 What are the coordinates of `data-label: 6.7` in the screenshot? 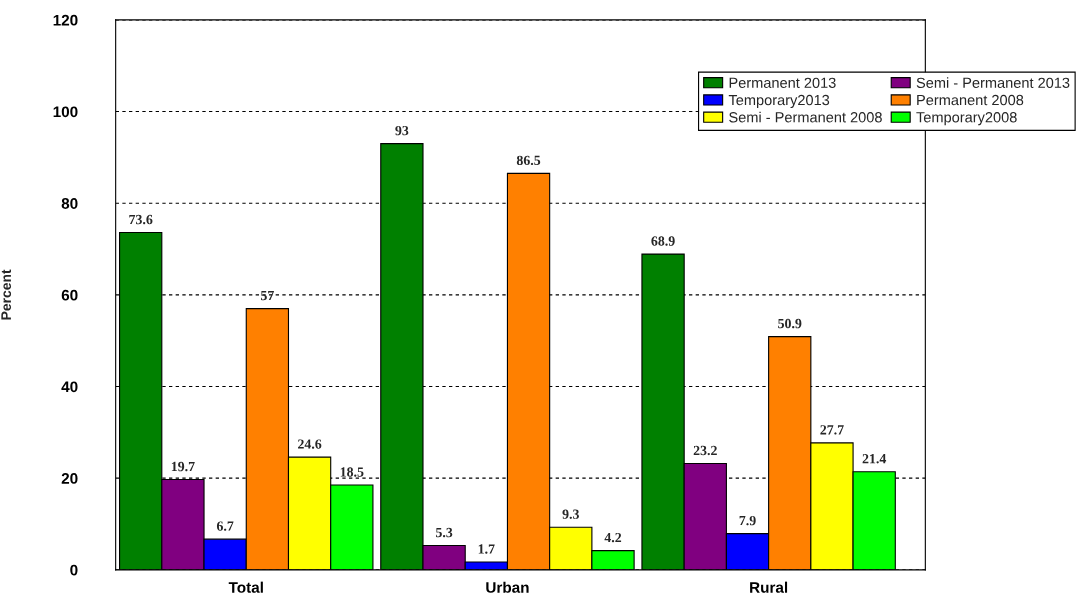 It's located at (225, 526).